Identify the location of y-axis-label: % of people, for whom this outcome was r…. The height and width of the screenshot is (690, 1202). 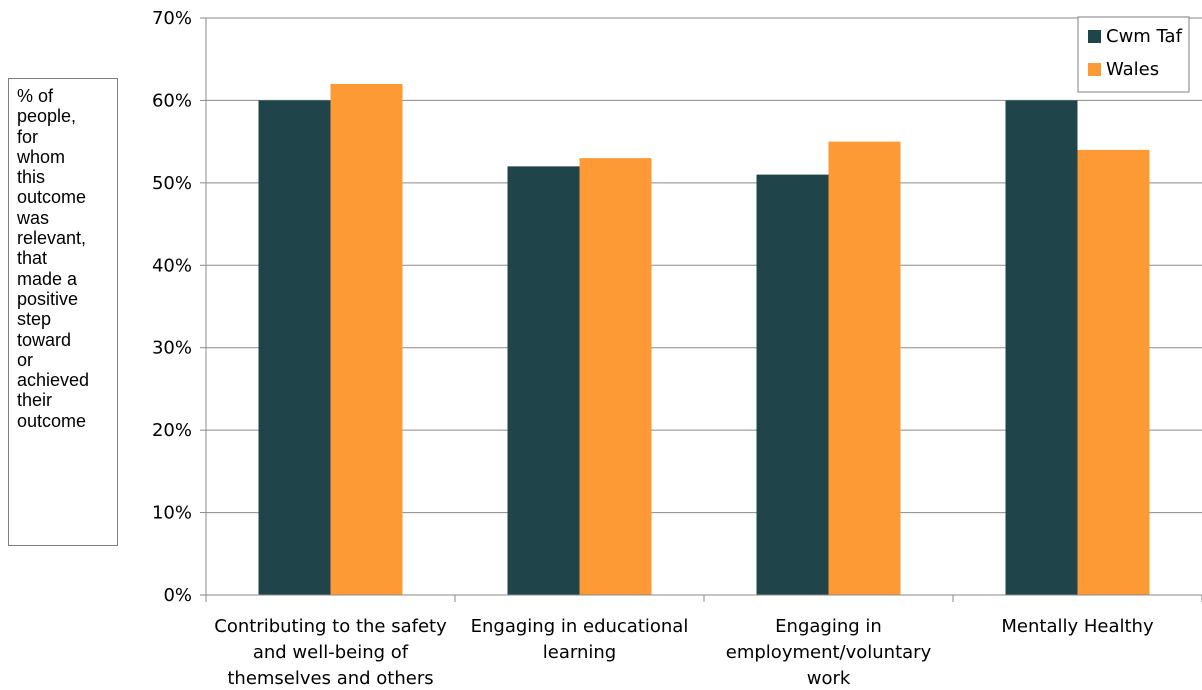
(53, 258).